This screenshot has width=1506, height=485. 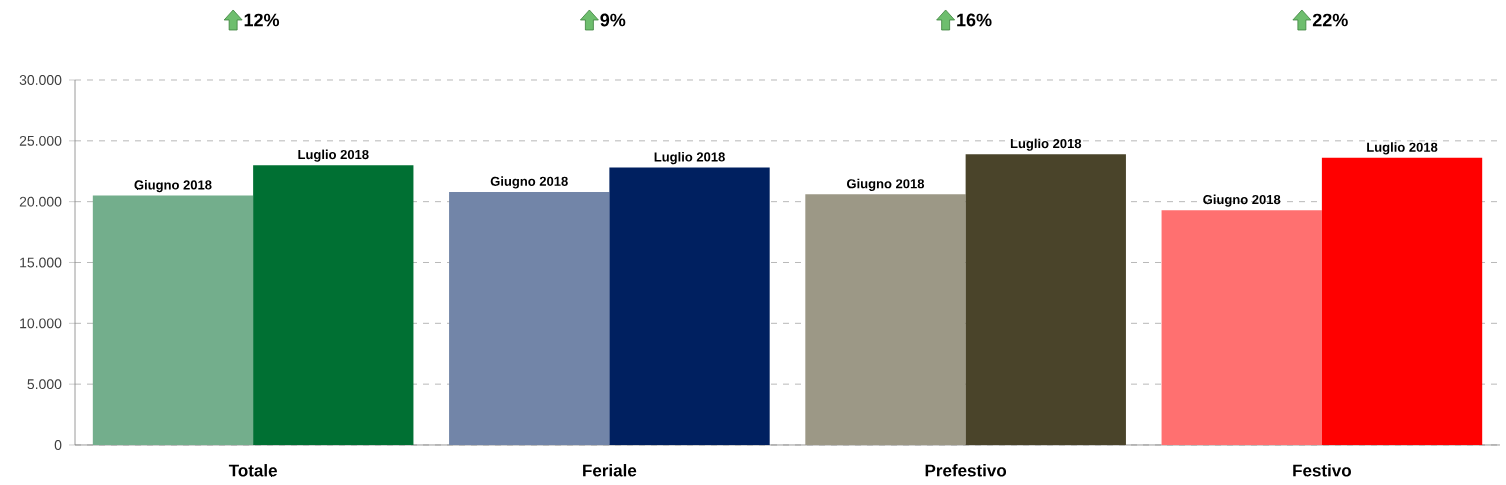 What do you see at coordinates (252, 470) in the screenshot?
I see `x-tick-label: Totale` at bounding box center [252, 470].